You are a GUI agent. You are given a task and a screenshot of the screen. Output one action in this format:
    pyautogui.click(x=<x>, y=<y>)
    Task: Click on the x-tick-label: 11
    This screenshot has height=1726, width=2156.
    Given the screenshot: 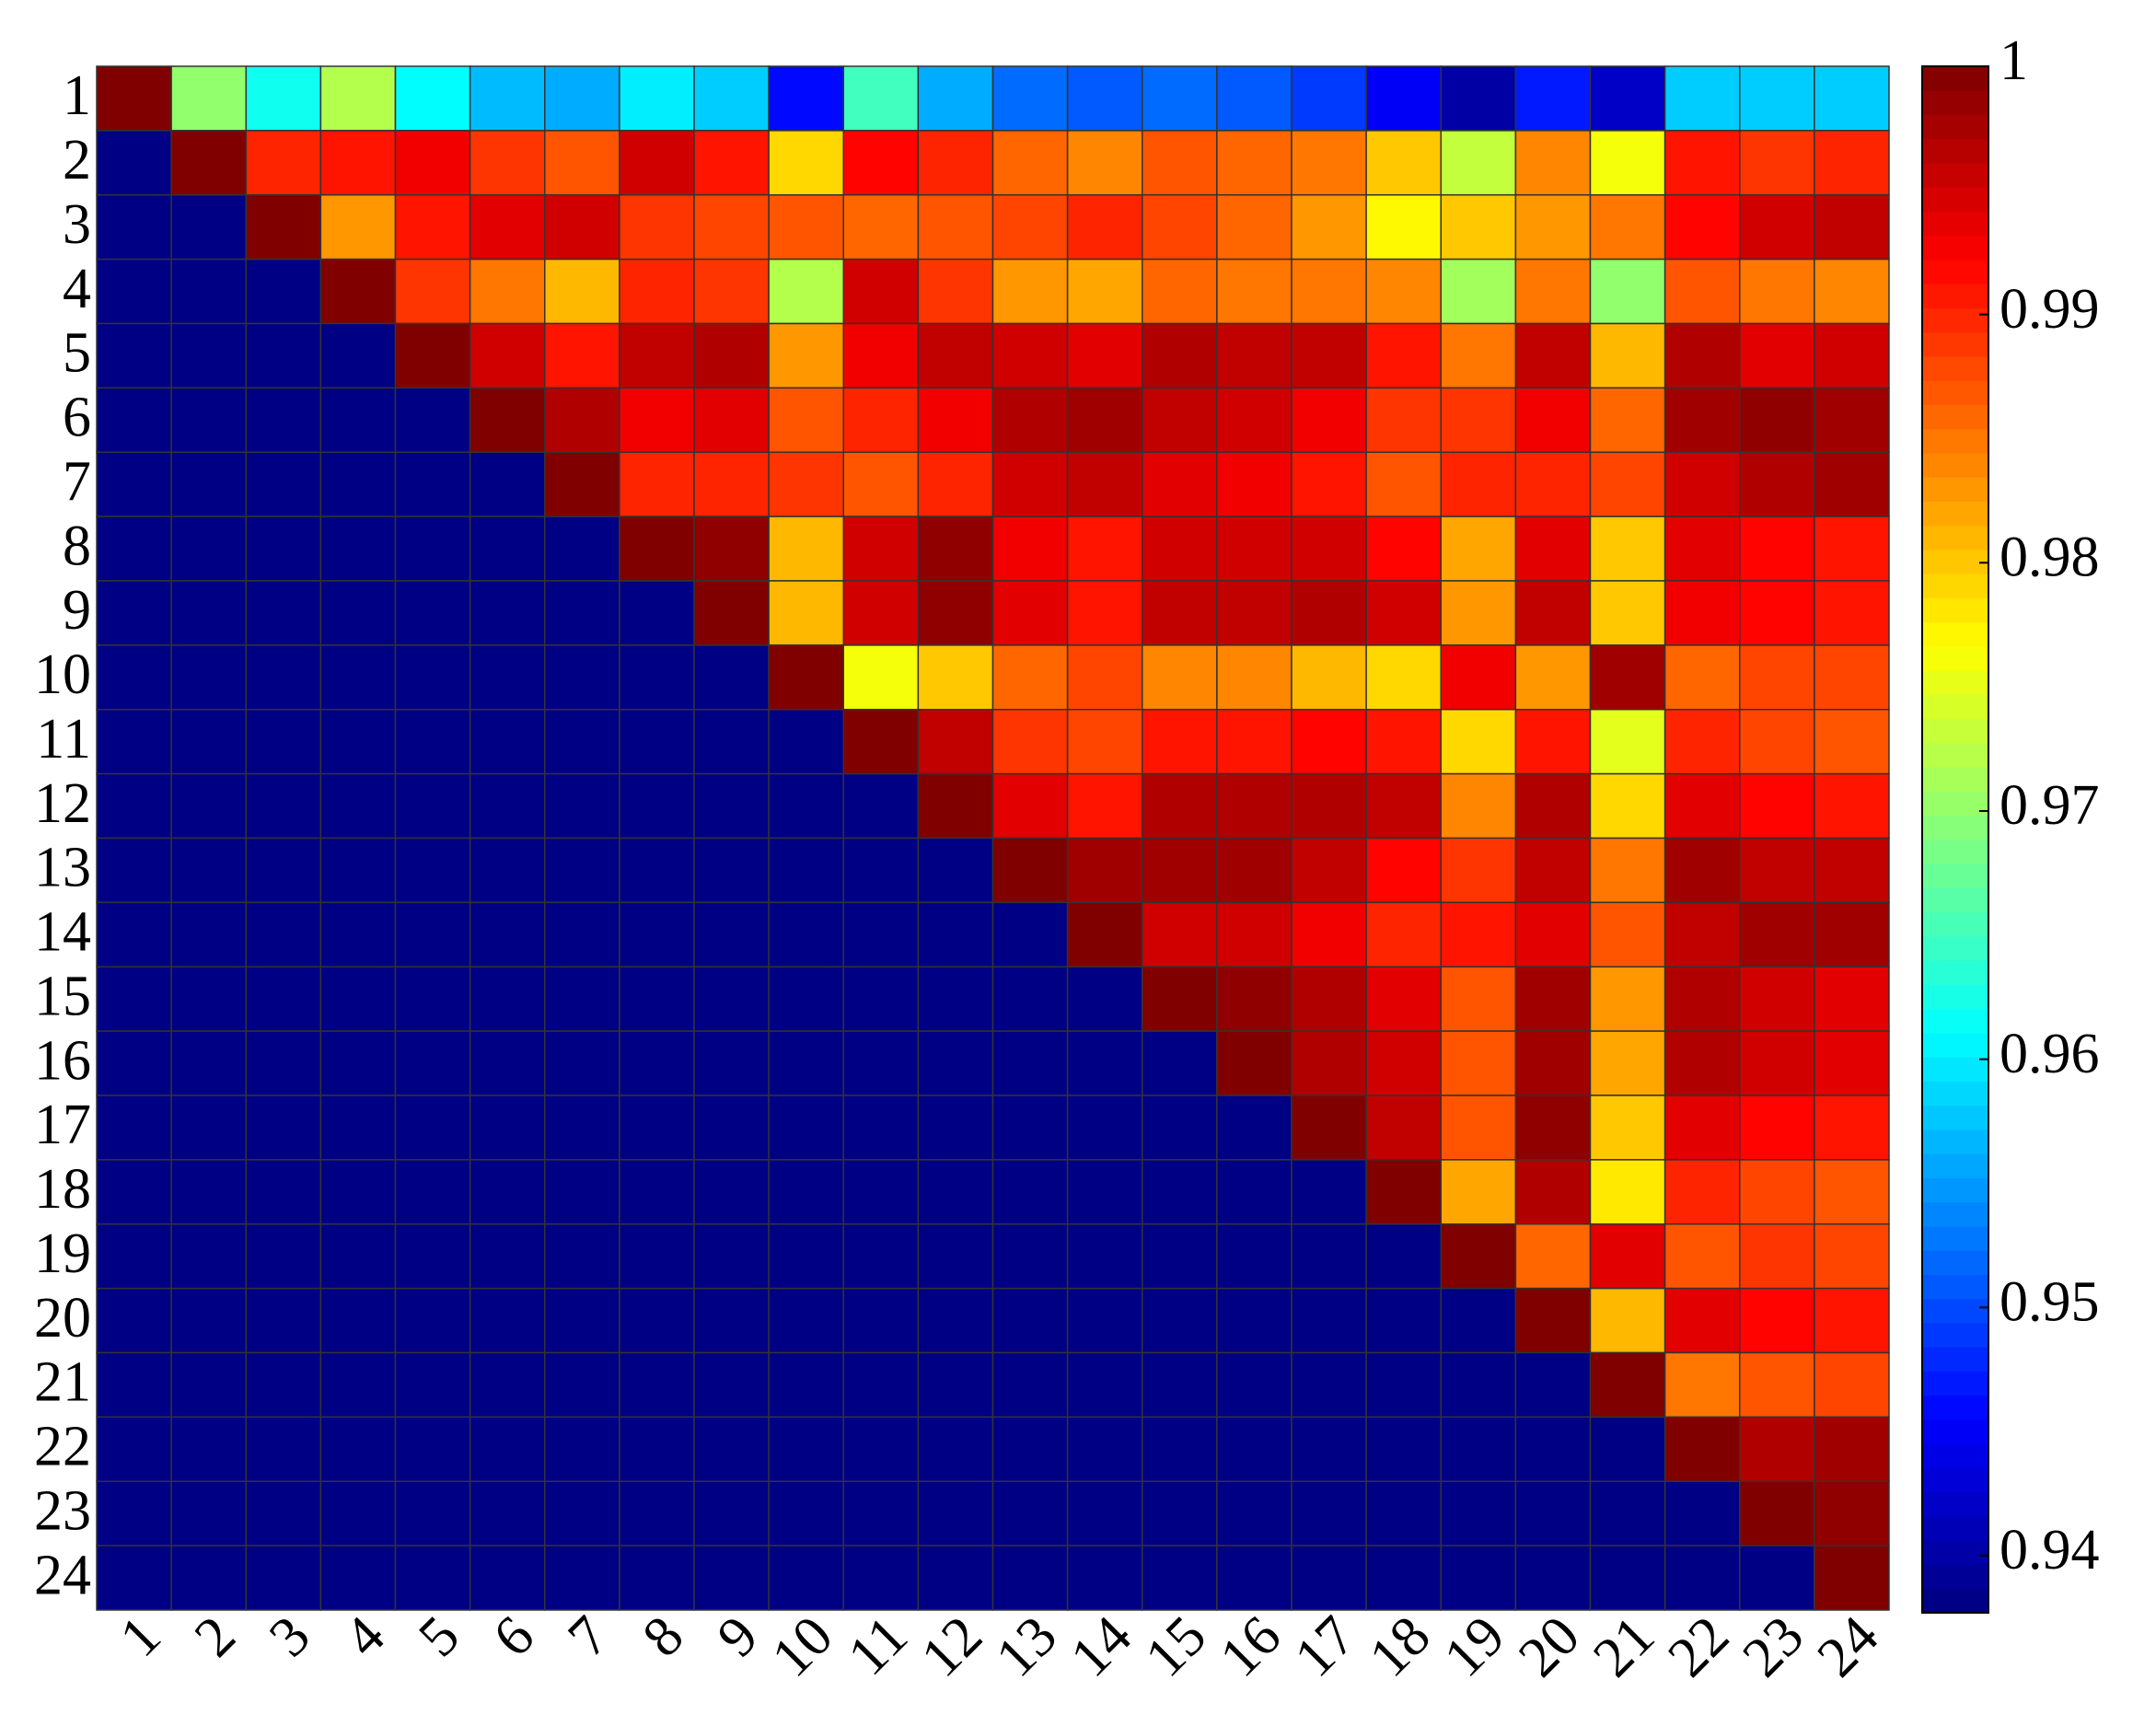 What is the action you would take?
    pyautogui.click(x=878, y=1645)
    